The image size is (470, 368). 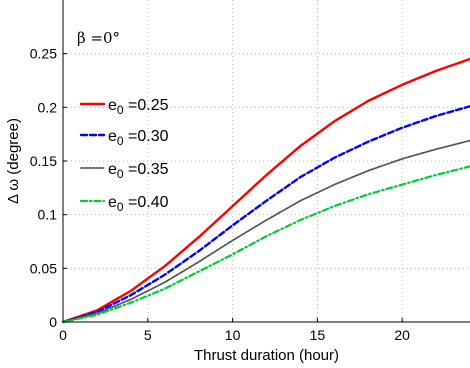 What do you see at coordinates (266, 355) in the screenshot?
I see `x-axis-label: Thrust duration (hour)` at bounding box center [266, 355].